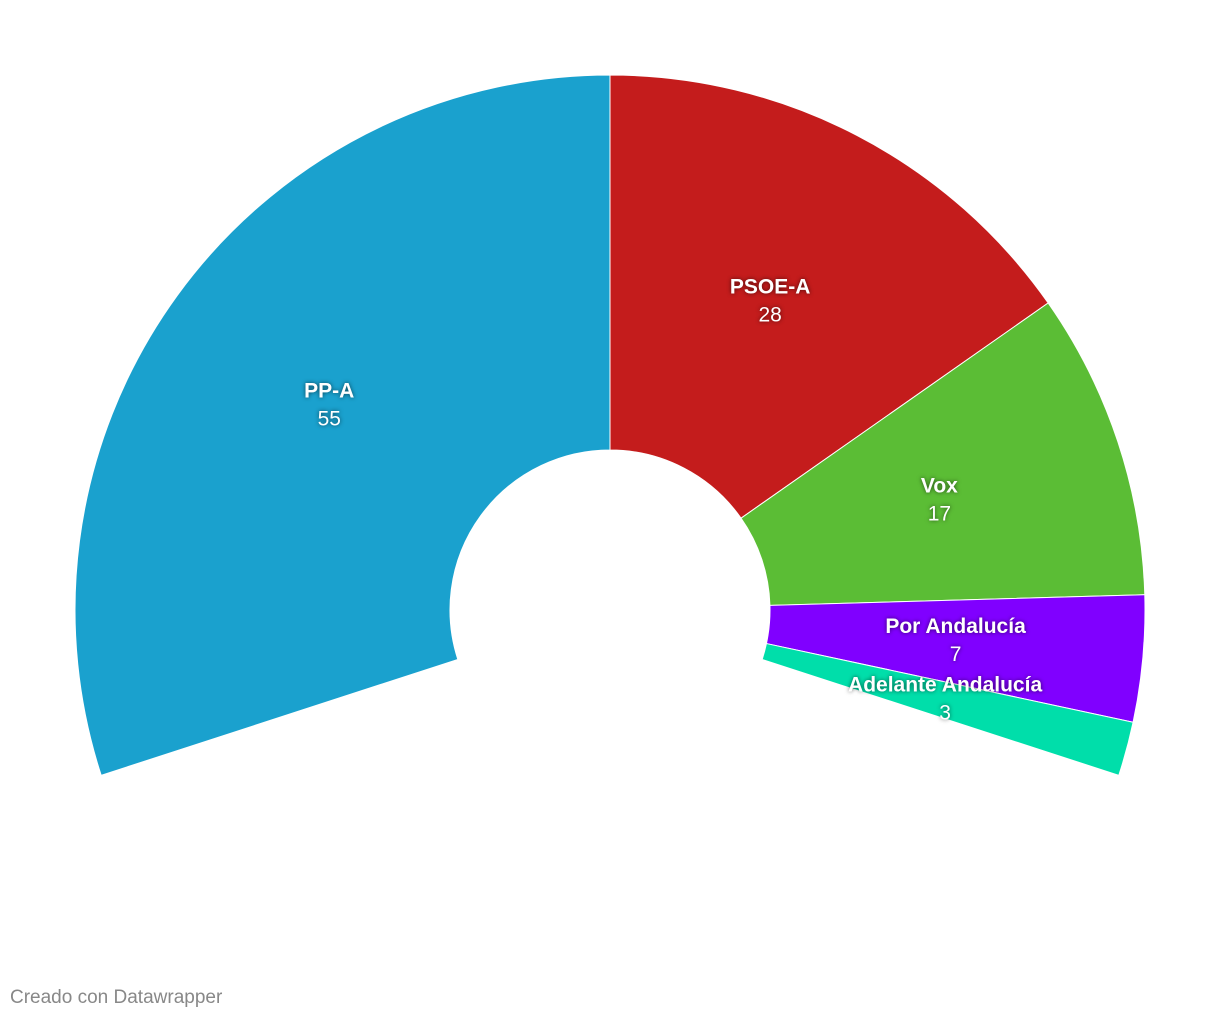 The height and width of the screenshot is (1020, 1220). What do you see at coordinates (769, 315) in the screenshot?
I see `segment-value: 28` at bounding box center [769, 315].